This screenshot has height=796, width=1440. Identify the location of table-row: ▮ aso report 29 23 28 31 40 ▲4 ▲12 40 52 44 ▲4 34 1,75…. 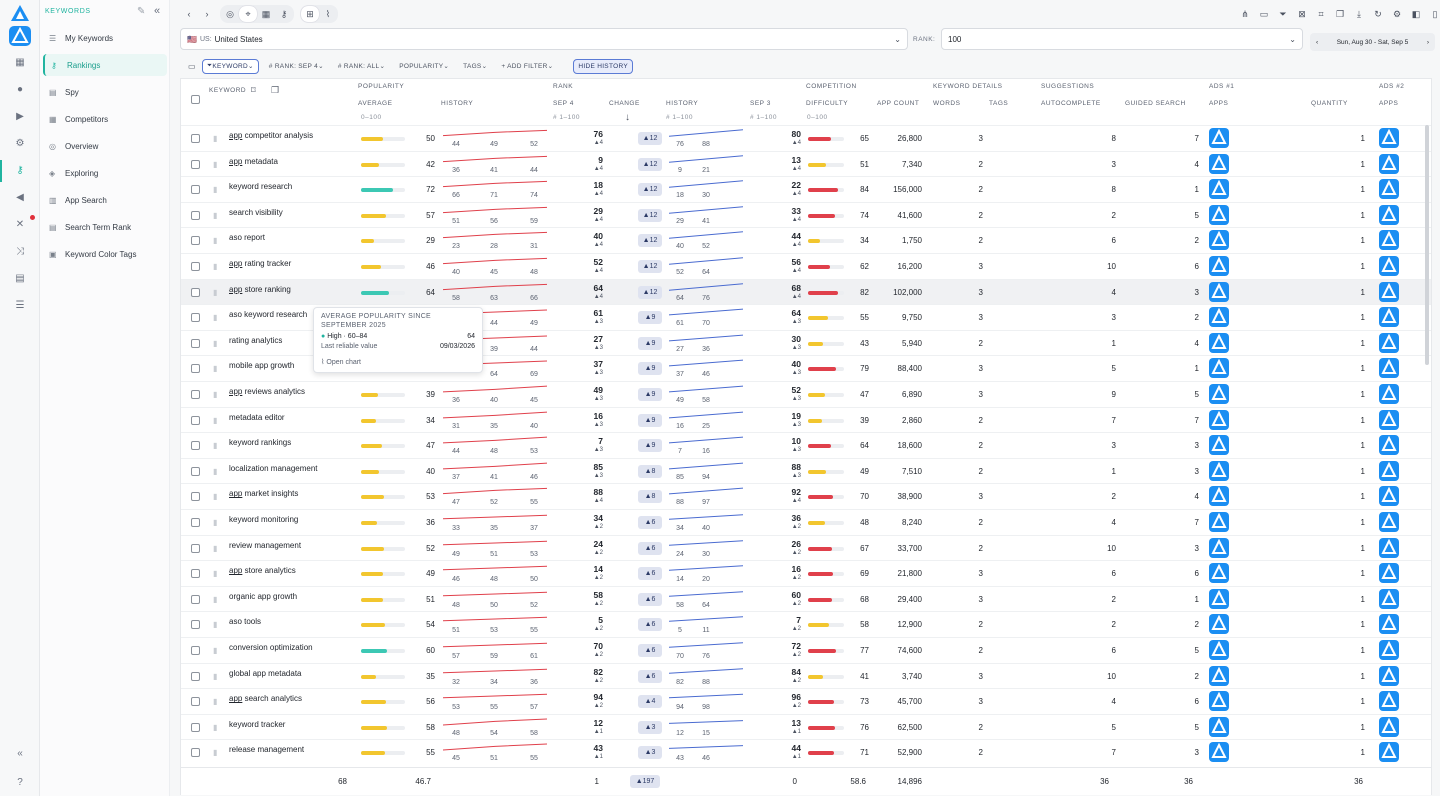
(806, 240).